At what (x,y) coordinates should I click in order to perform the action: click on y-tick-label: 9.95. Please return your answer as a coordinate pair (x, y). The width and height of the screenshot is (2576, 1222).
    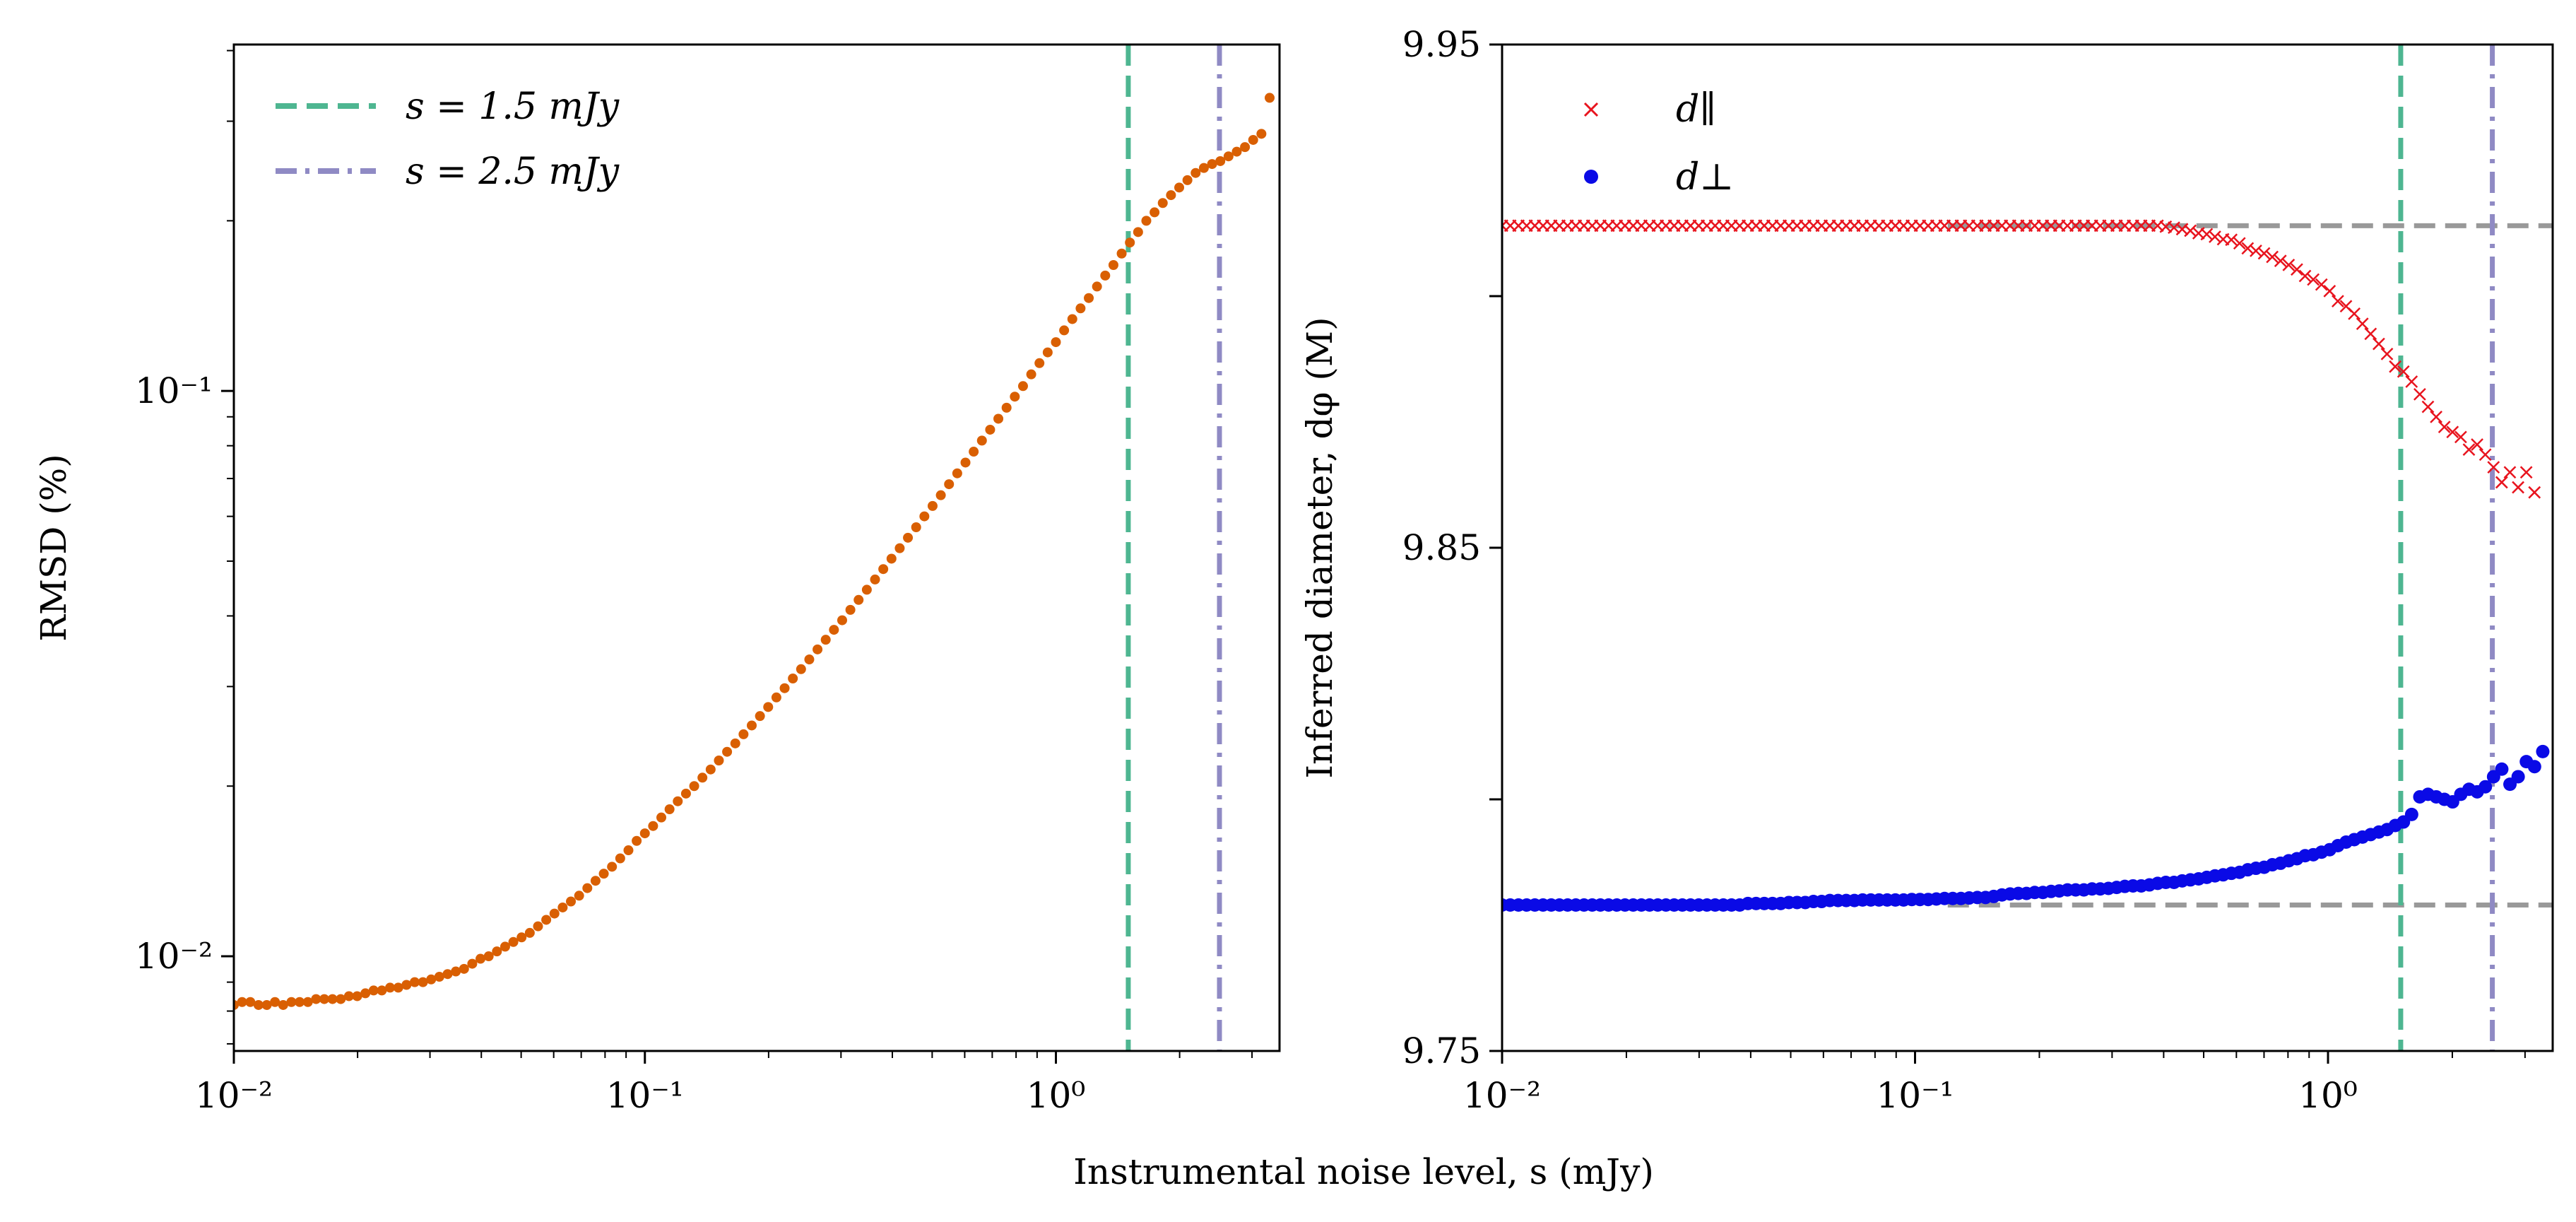
    Looking at the image, I should click on (1441, 44).